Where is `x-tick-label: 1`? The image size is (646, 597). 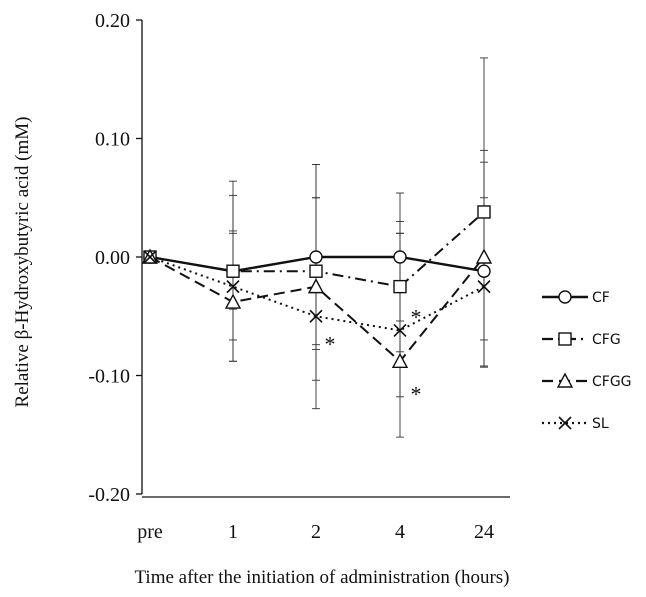 x-tick-label: 1 is located at coordinates (233, 532).